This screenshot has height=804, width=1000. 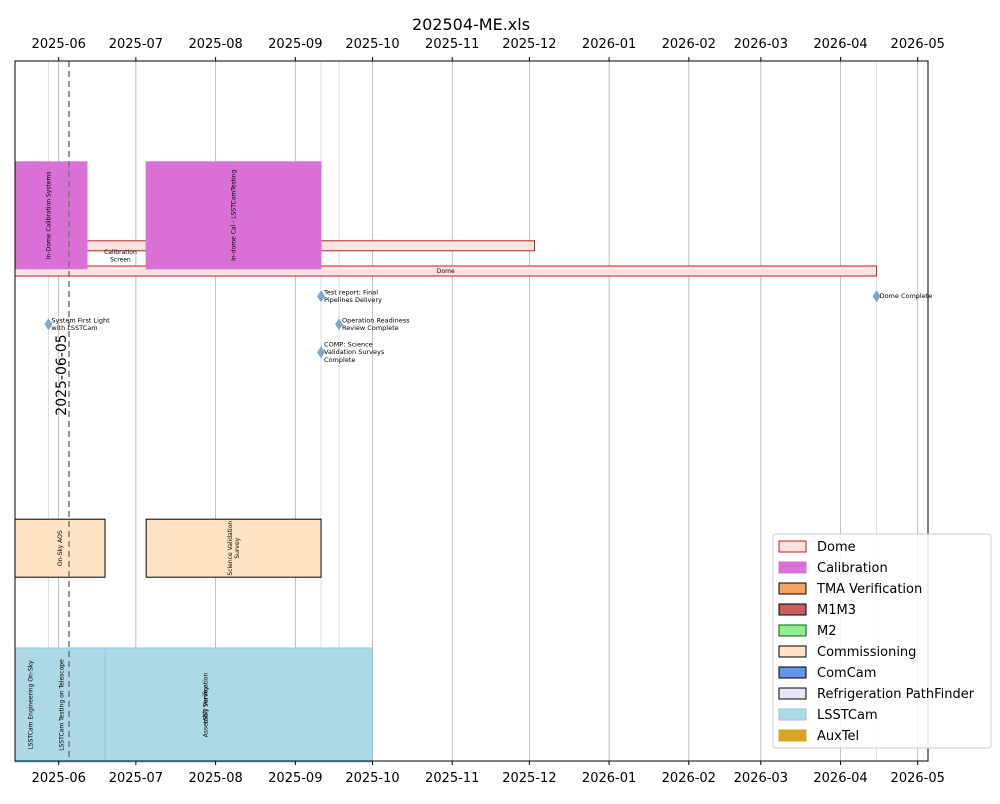 What do you see at coordinates (30, 705) in the screenshot?
I see `task-label-7: LSSTCam Engineering On-Sky` at bounding box center [30, 705].